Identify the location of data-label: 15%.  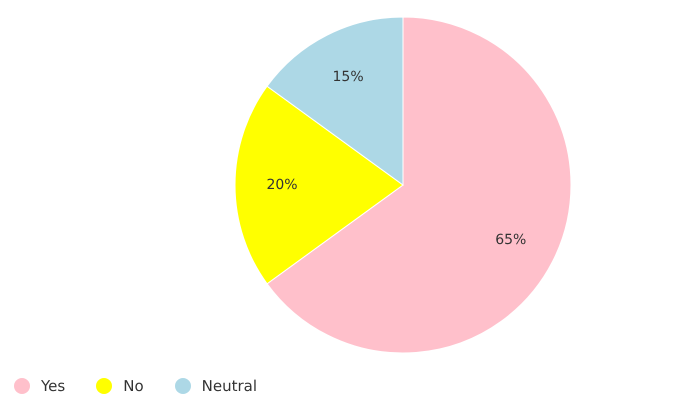
(348, 77).